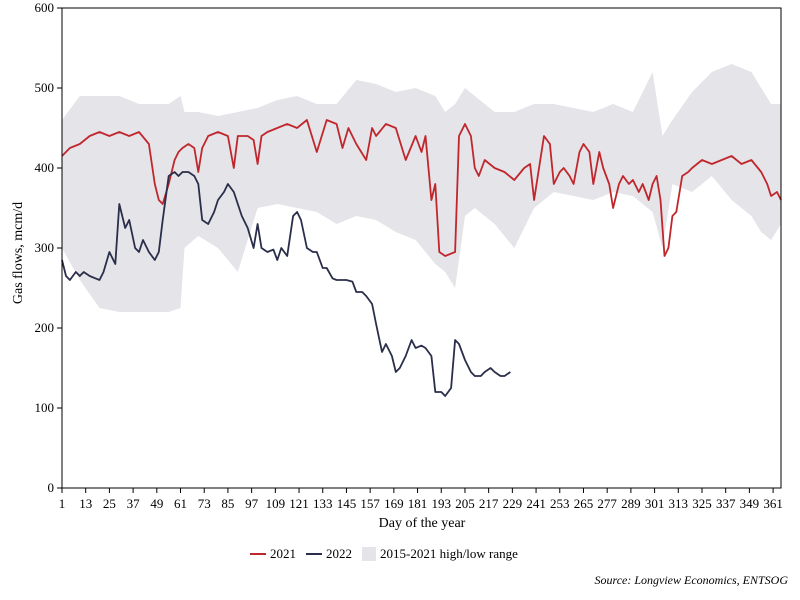 The height and width of the screenshot is (600, 800). I want to click on x-tick-label: 121, so click(299, 503).